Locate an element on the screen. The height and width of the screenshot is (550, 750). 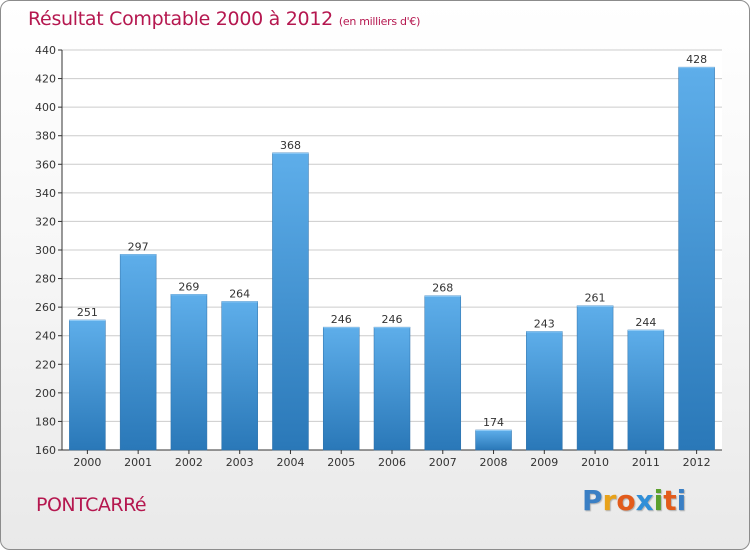
y-tick-label: 380 is located at coordinates (45, 136).